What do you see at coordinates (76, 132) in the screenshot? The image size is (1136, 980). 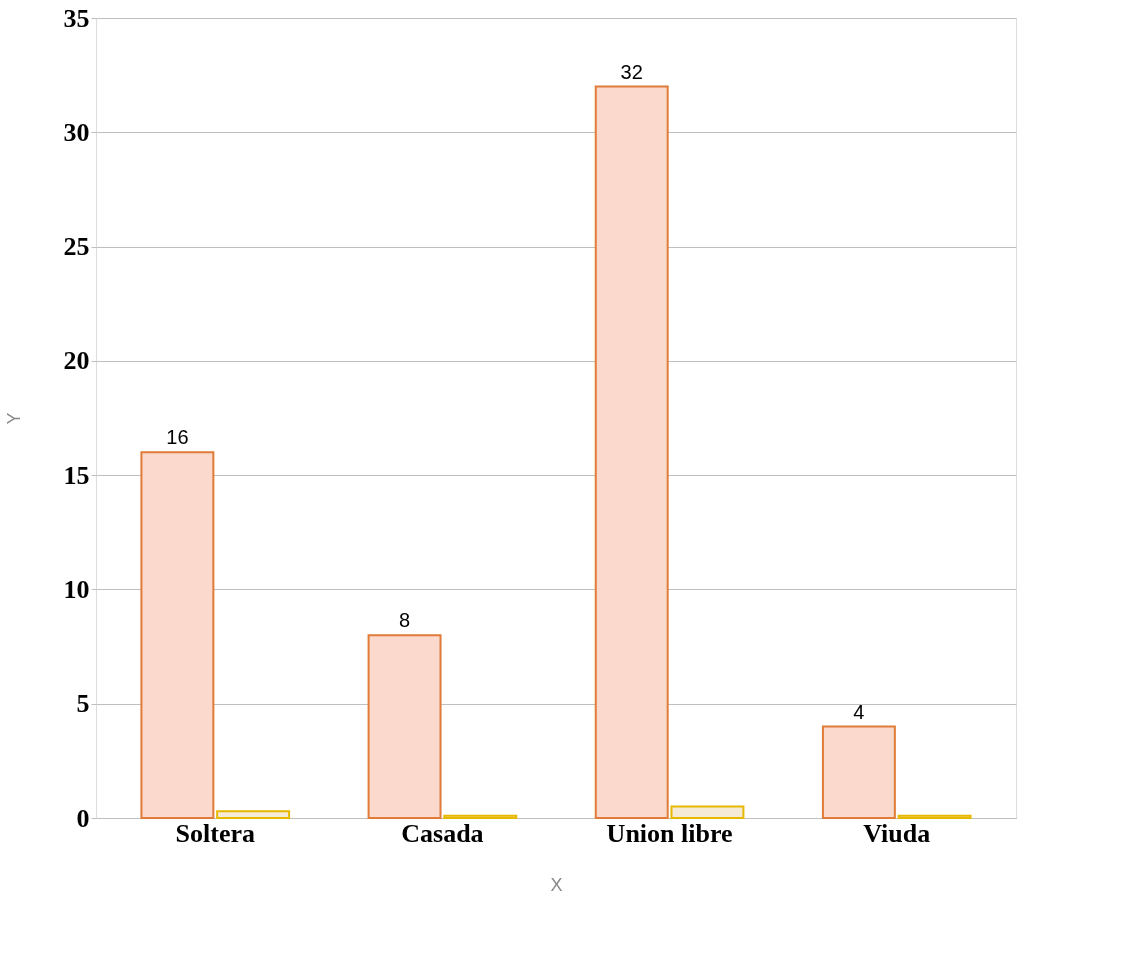 I see `y-tick-label: 30` at bounding box center [76, 132].